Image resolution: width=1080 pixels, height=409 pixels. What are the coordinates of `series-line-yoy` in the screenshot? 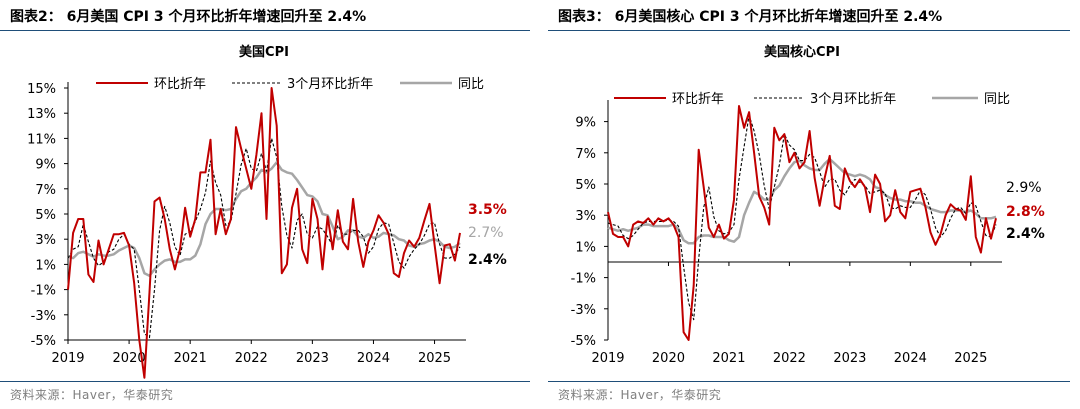 It's located at (802, 201).